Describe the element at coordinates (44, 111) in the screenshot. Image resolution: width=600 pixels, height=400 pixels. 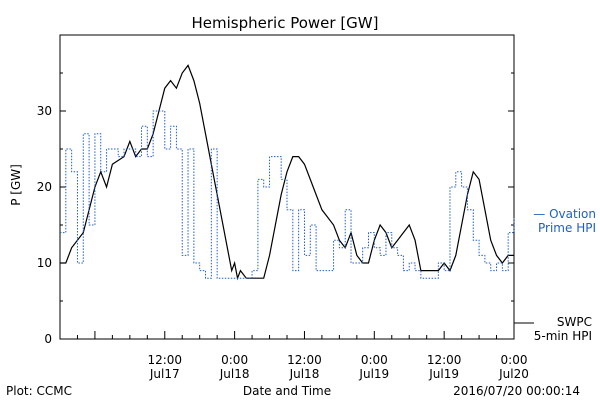
I see `y-tick-label: 30` at that location.